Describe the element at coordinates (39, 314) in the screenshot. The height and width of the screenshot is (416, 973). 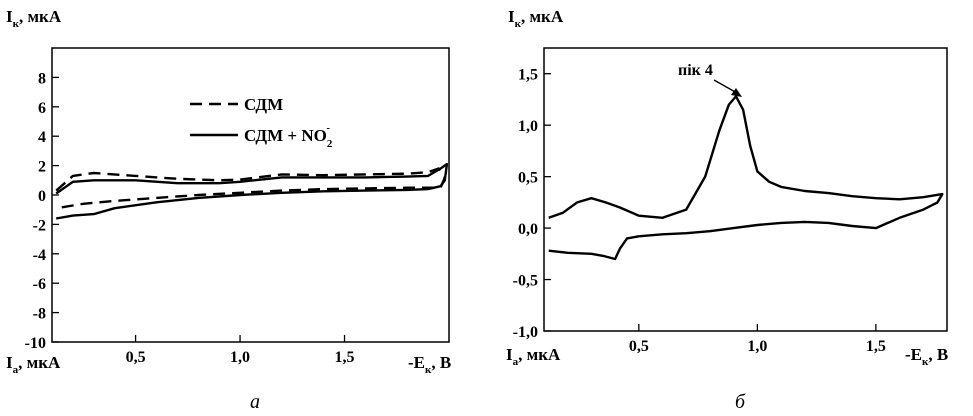
I see `y-tick-label: -8` at that location.